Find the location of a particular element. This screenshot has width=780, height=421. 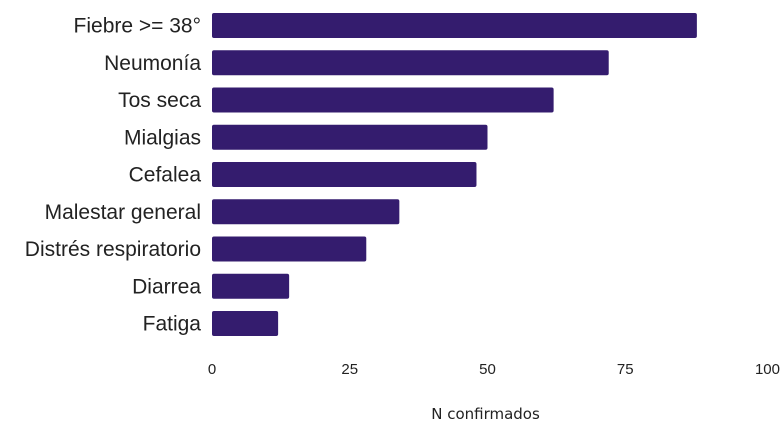

category-label-6: Distrés respiratorio is located at coordinates (113, 249).